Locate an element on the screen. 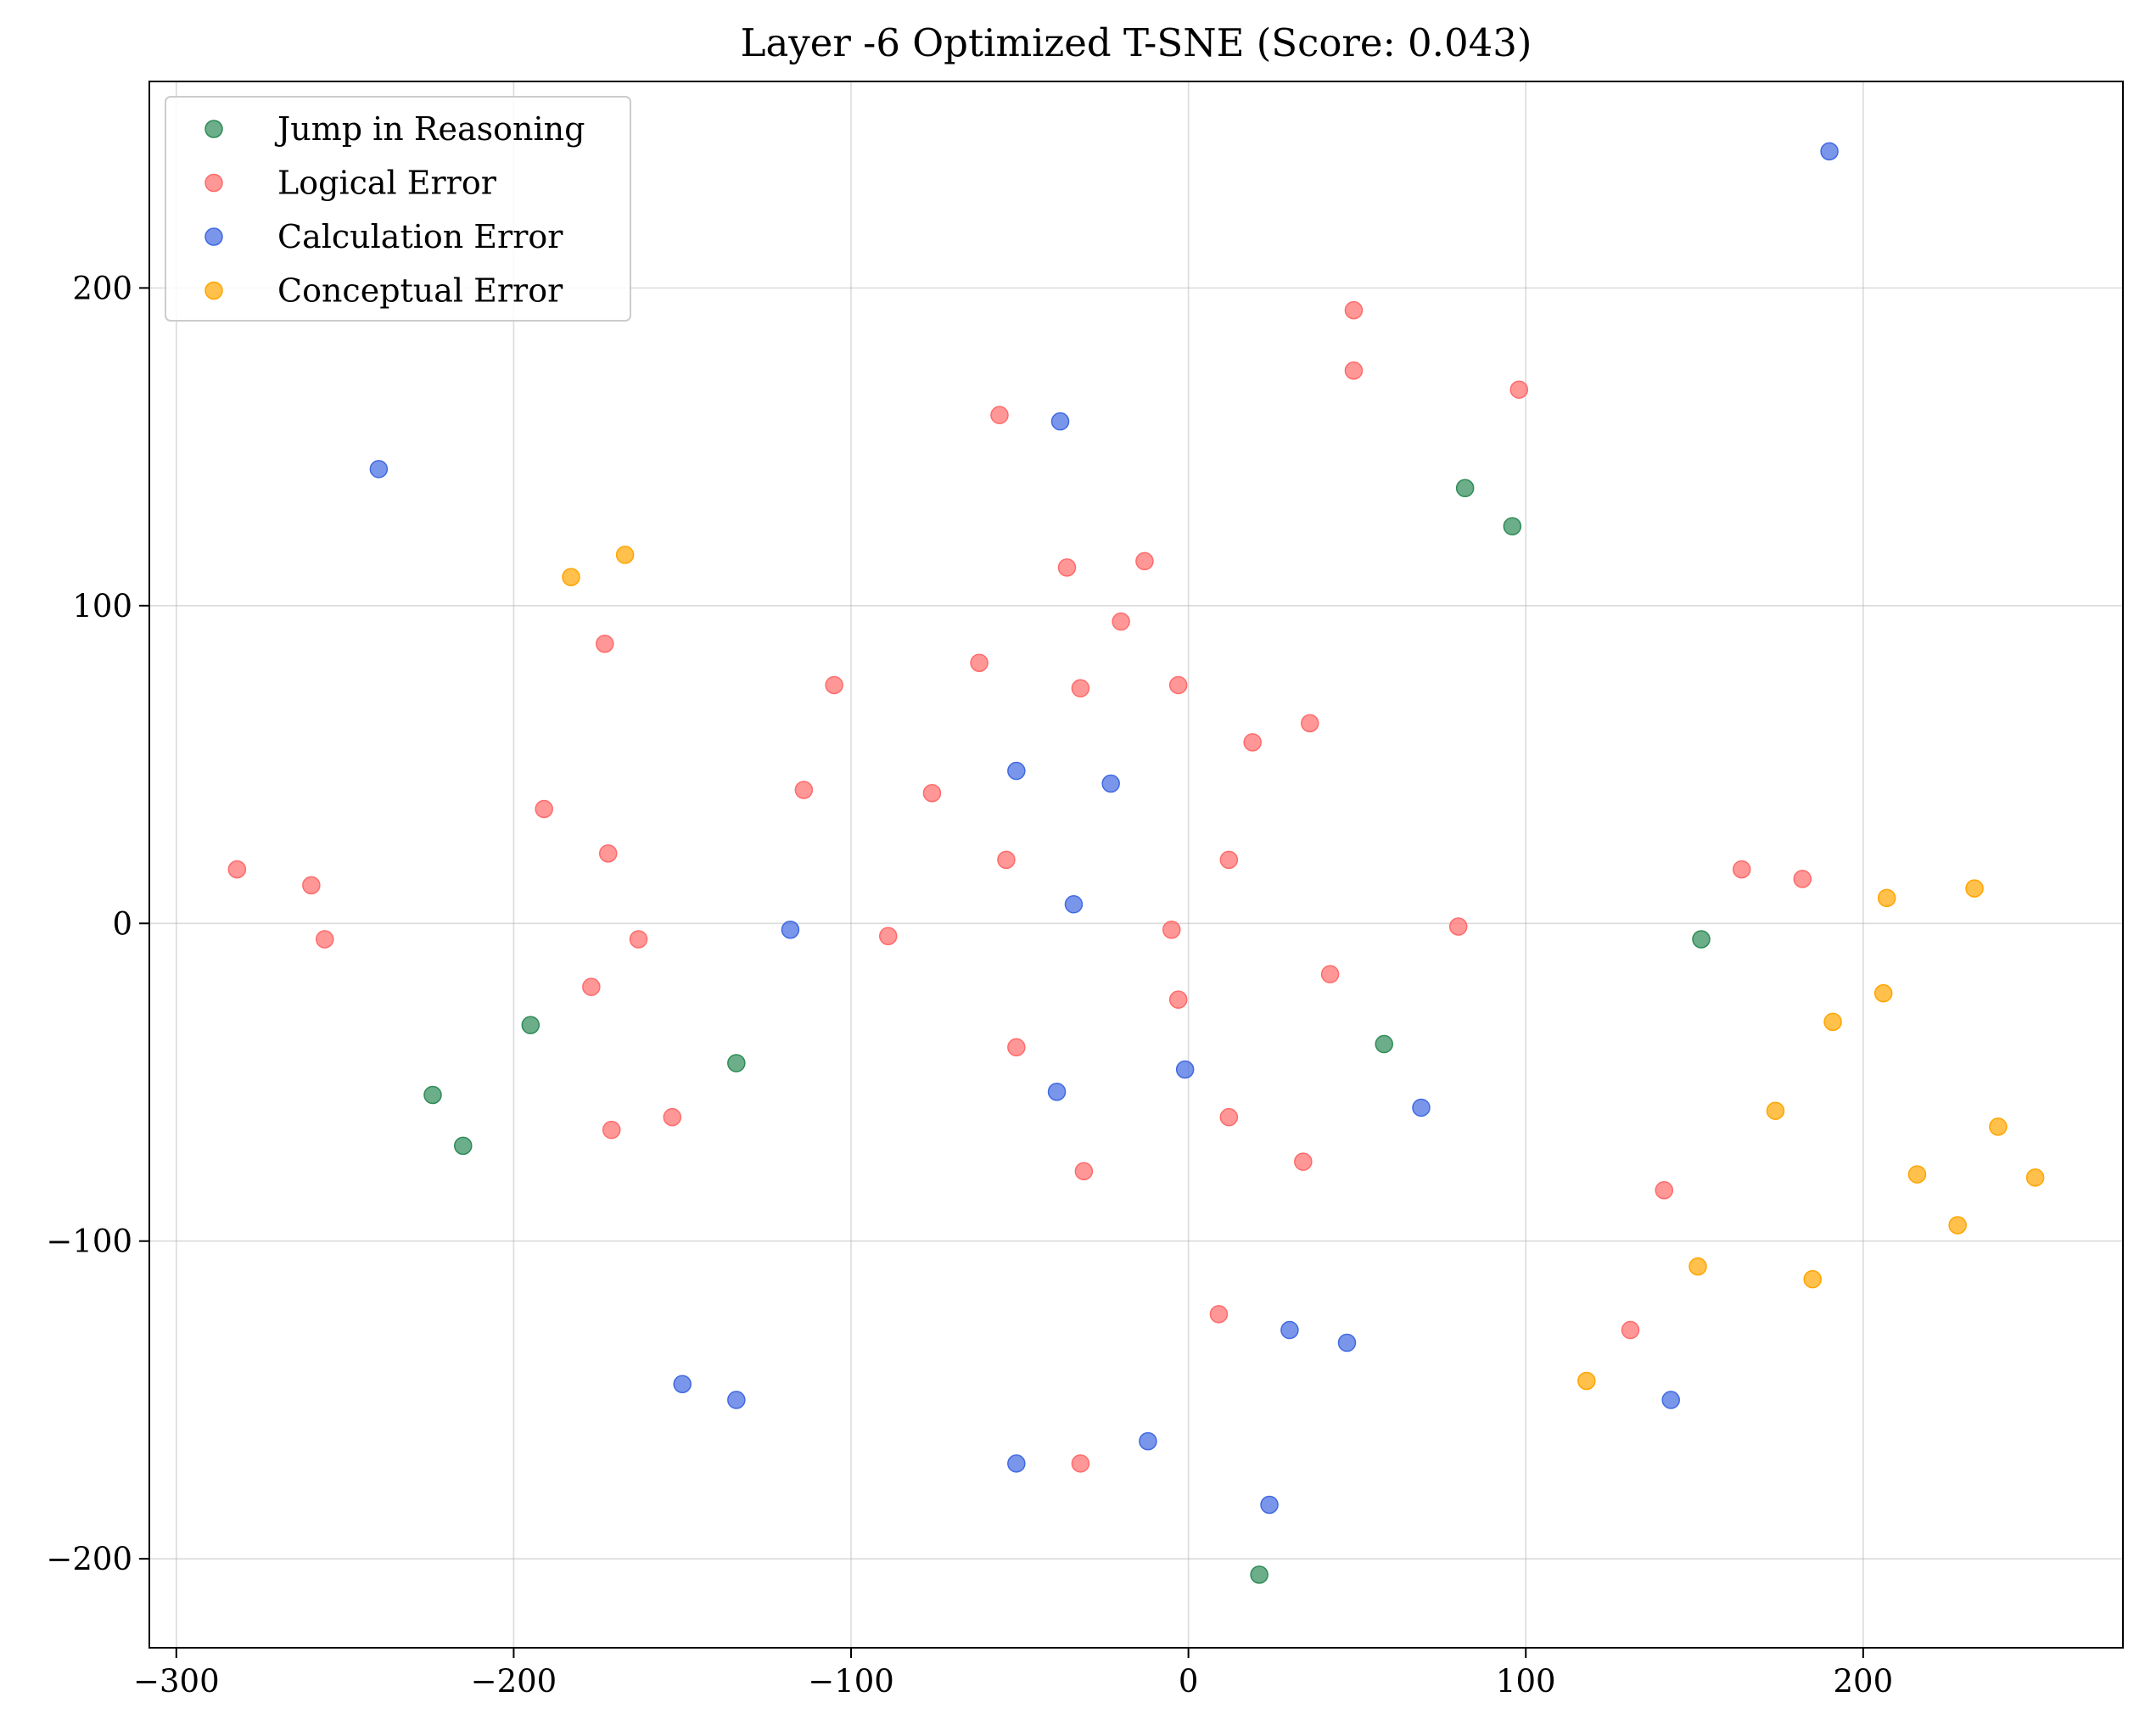 The height and width of the screenshot is (1736, 2145). legend-label: Calculation Error is located at coordinates (420, 237).